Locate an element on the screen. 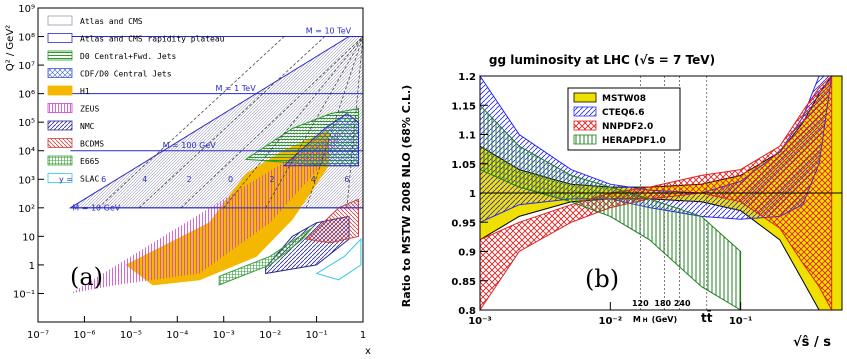 The height and width of the screenshot is (359, 847). region-bcdms is located at coordinates (332, 221).